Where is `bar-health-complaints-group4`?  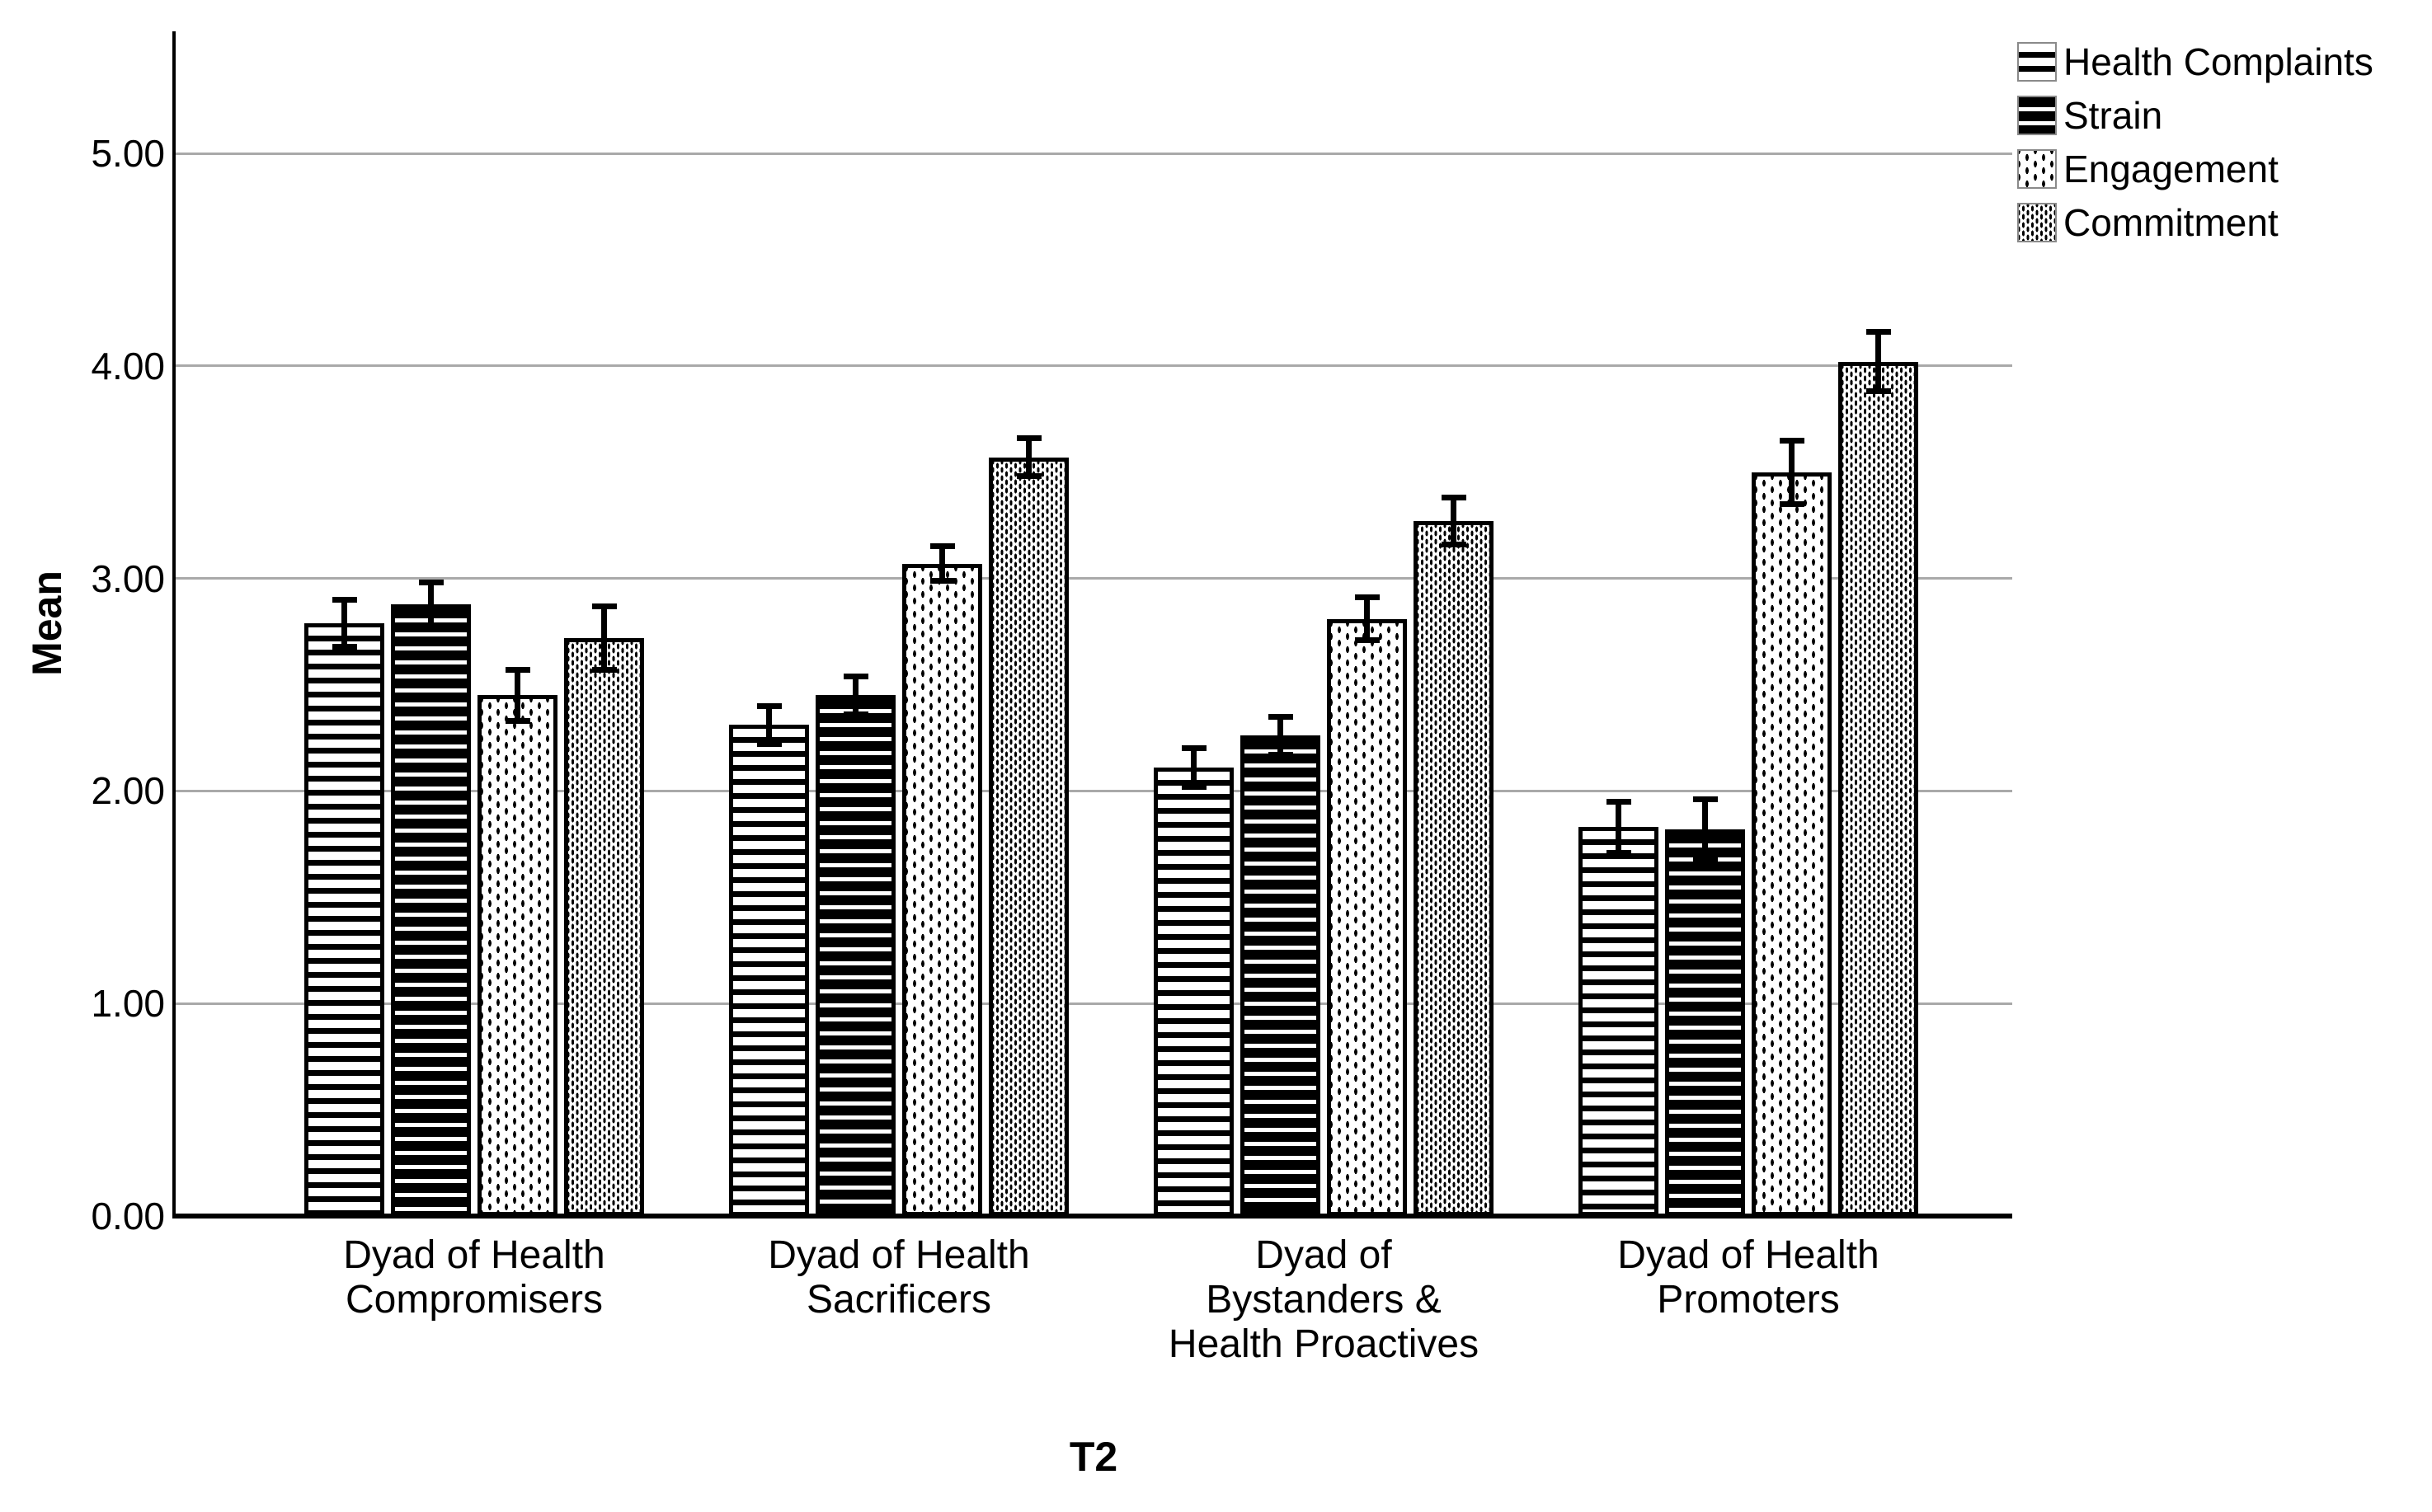
bar-health-complaints-group4 is located at coordinates (1618, 1022).